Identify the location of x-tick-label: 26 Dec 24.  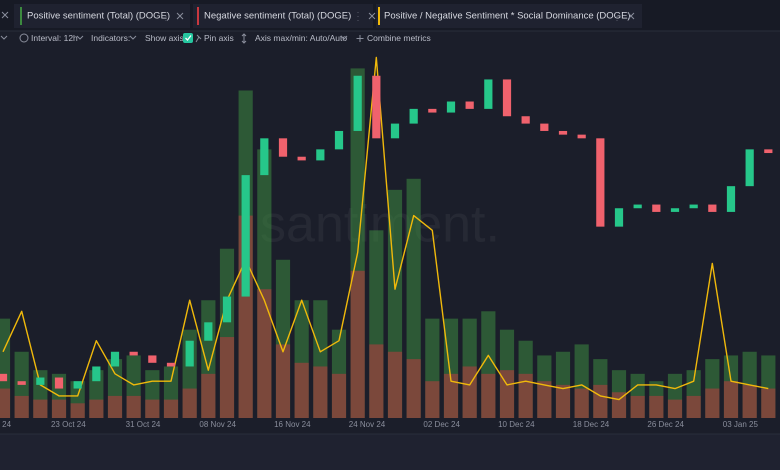
(665, 424).